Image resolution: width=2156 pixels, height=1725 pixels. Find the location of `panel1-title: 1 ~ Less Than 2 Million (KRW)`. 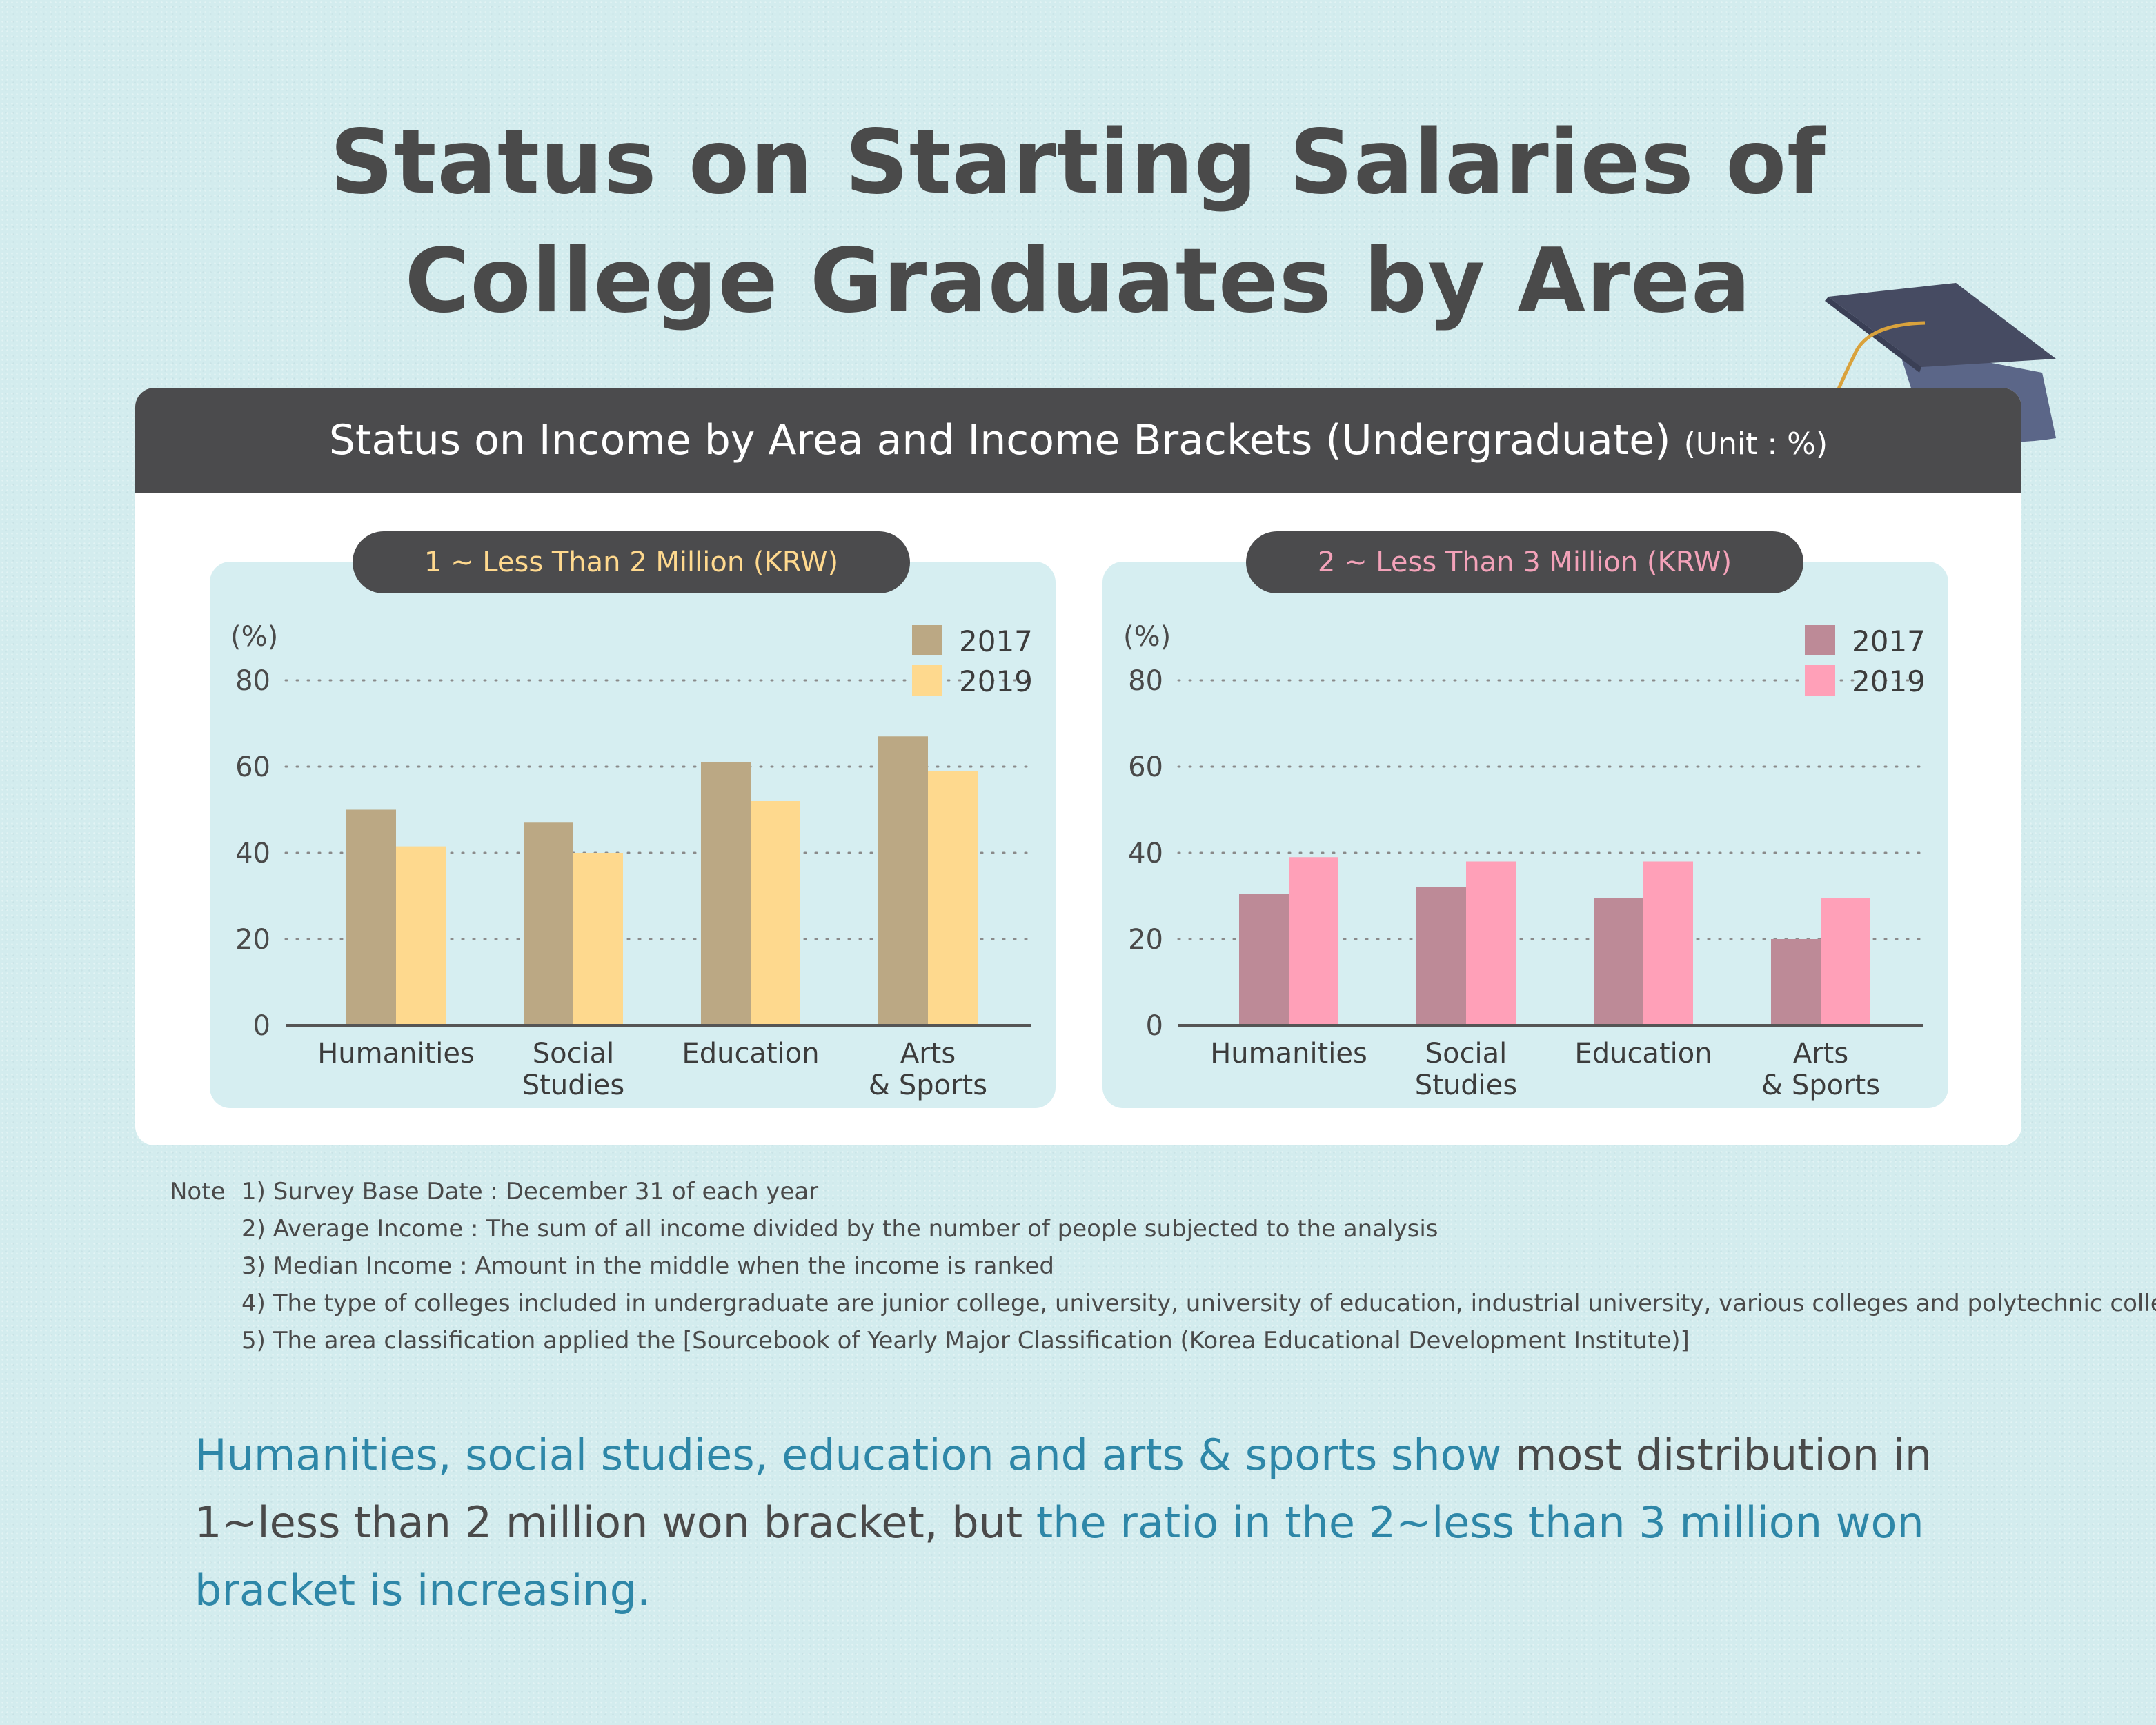

panel1-title: 1 ~ Less Than 2 Million (KRW) is located at coordinates (631, 562).